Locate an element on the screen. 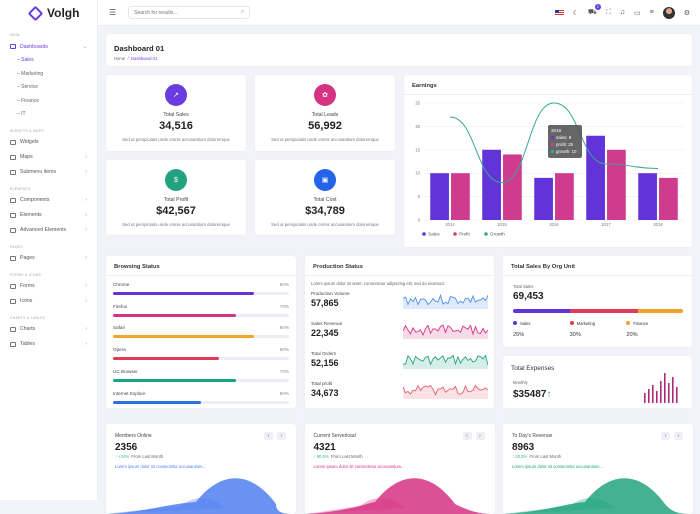 Image resolution: width=700 pixels, height=514 pixels. legend-label: Profit is located at coordinates (464, 234).